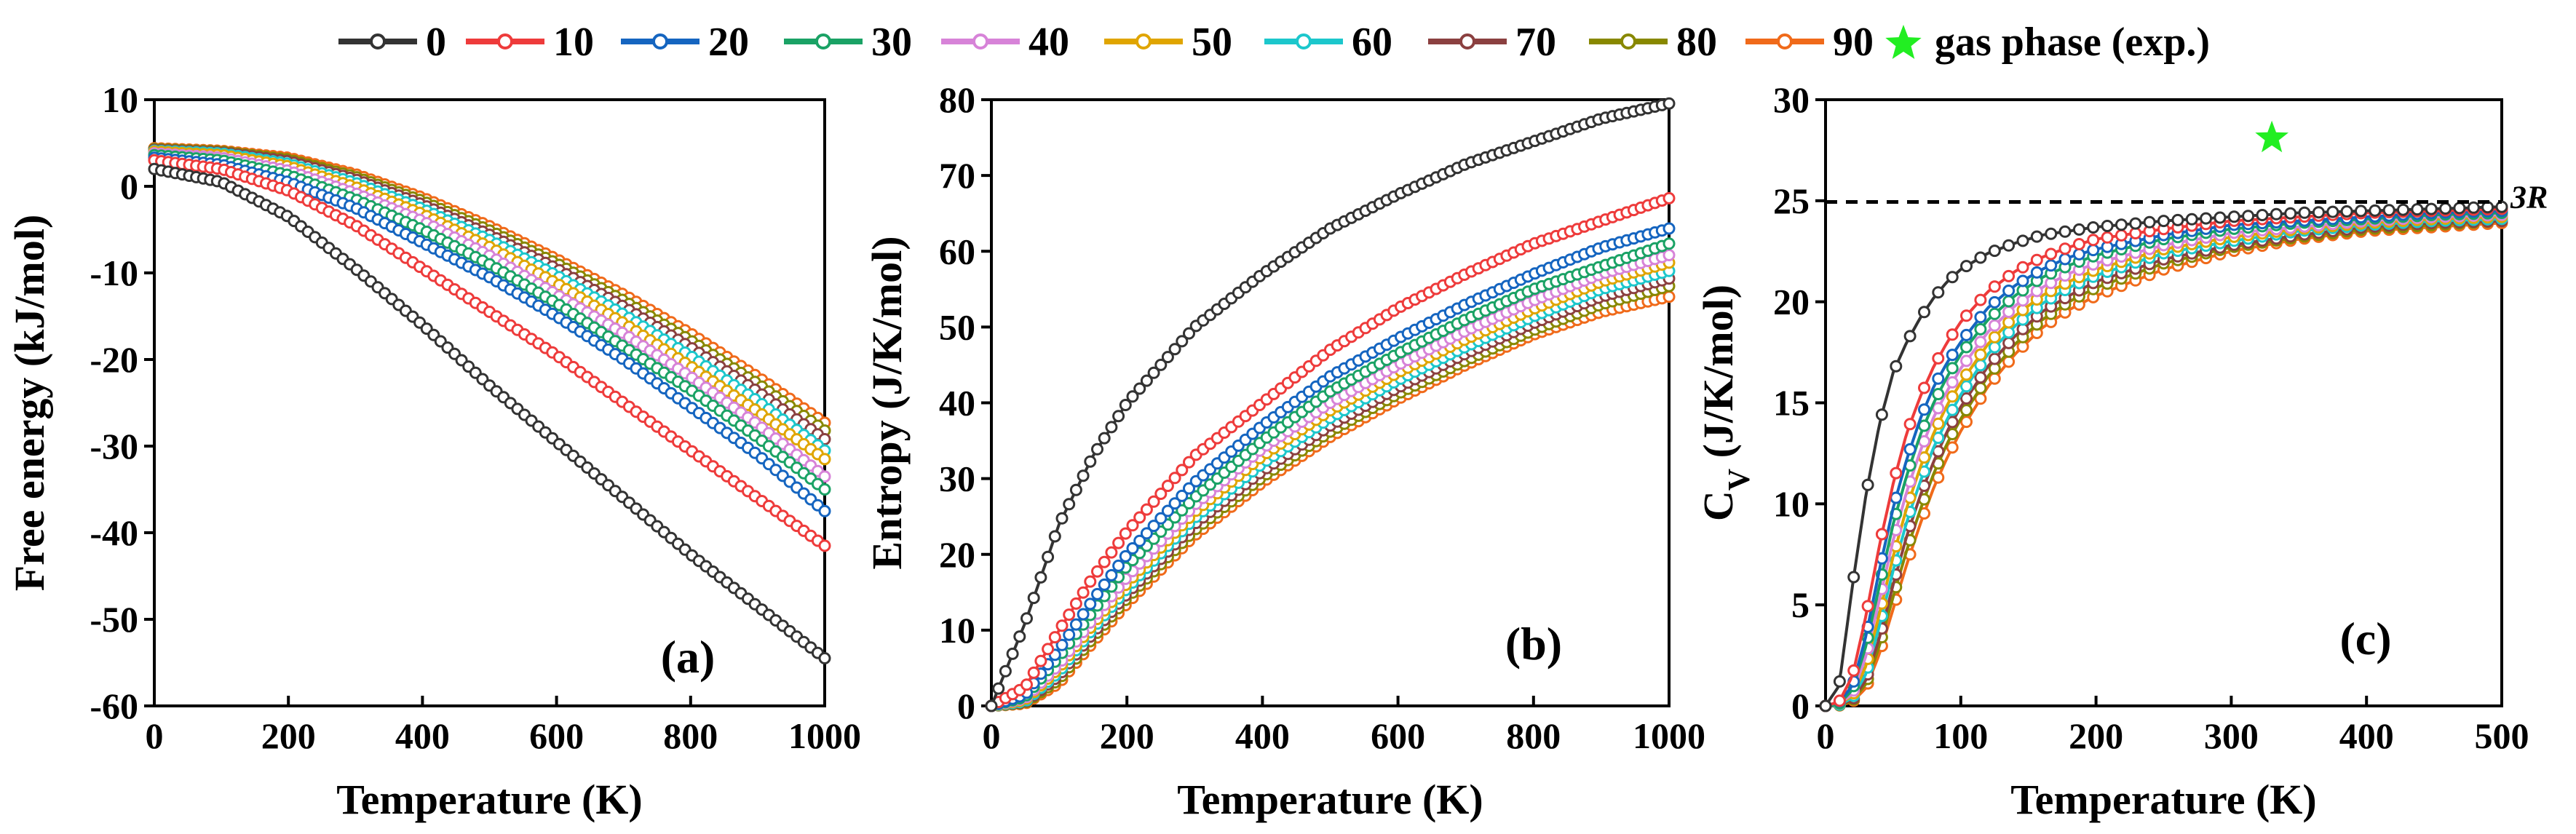  What do you see at coordinates (1049, 42) in the screenshot?
I see `legend-label: 40` at bounding box center [1049, 42].